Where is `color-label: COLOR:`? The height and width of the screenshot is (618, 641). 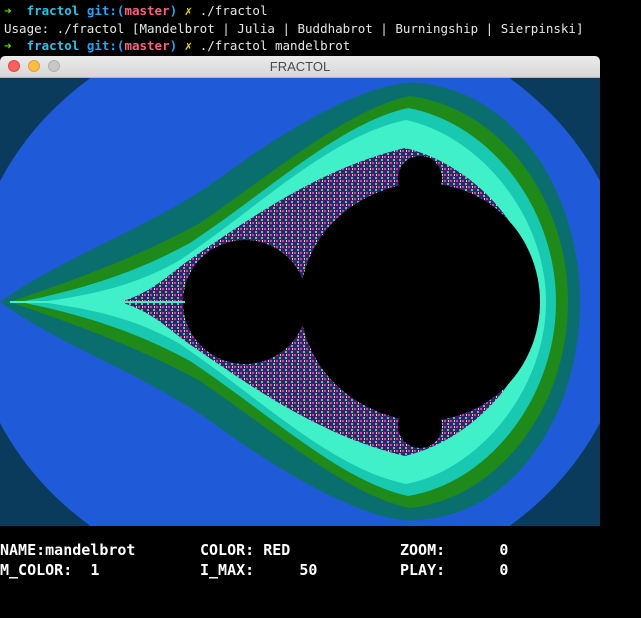 color-label: COLOR: is located at coordinates (227, 550).